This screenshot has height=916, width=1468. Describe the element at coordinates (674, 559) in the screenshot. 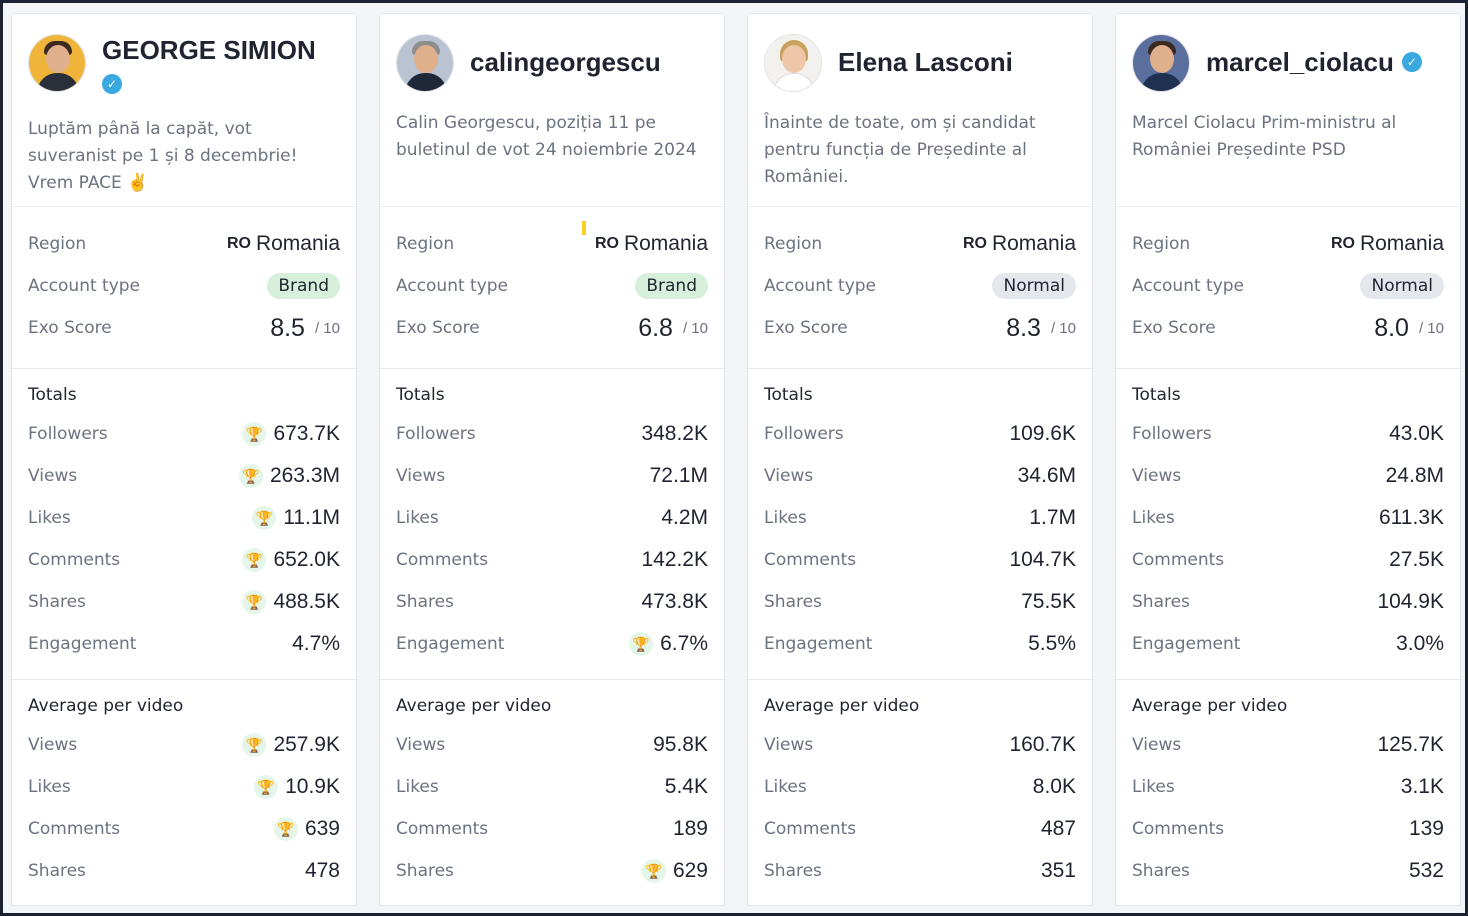

I see `comments-value: 142.2K` at that location.